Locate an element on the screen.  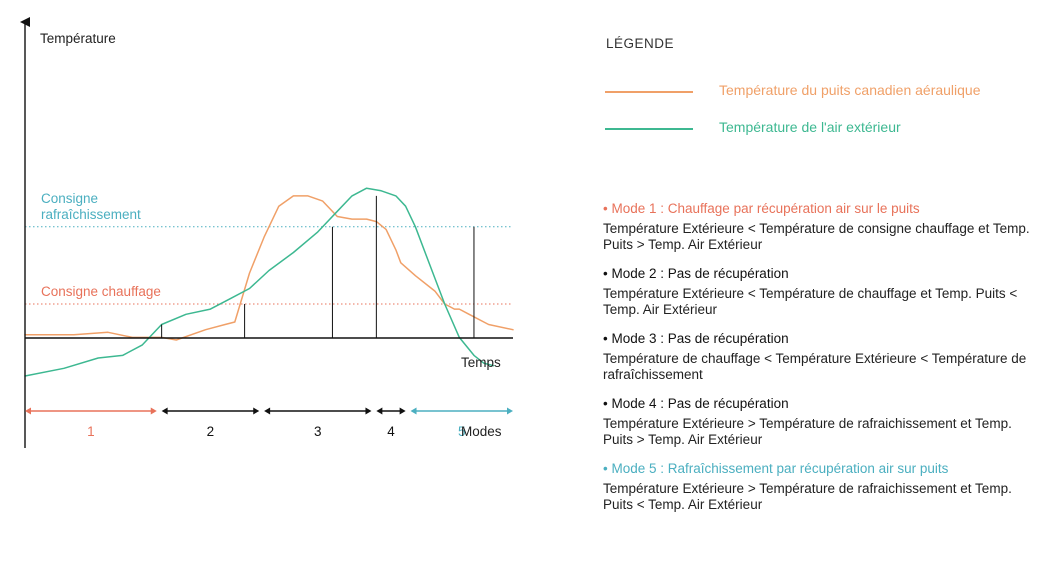
legend-item-outdoor: Température de l'air extérieur is located at coordinates (823, 129).